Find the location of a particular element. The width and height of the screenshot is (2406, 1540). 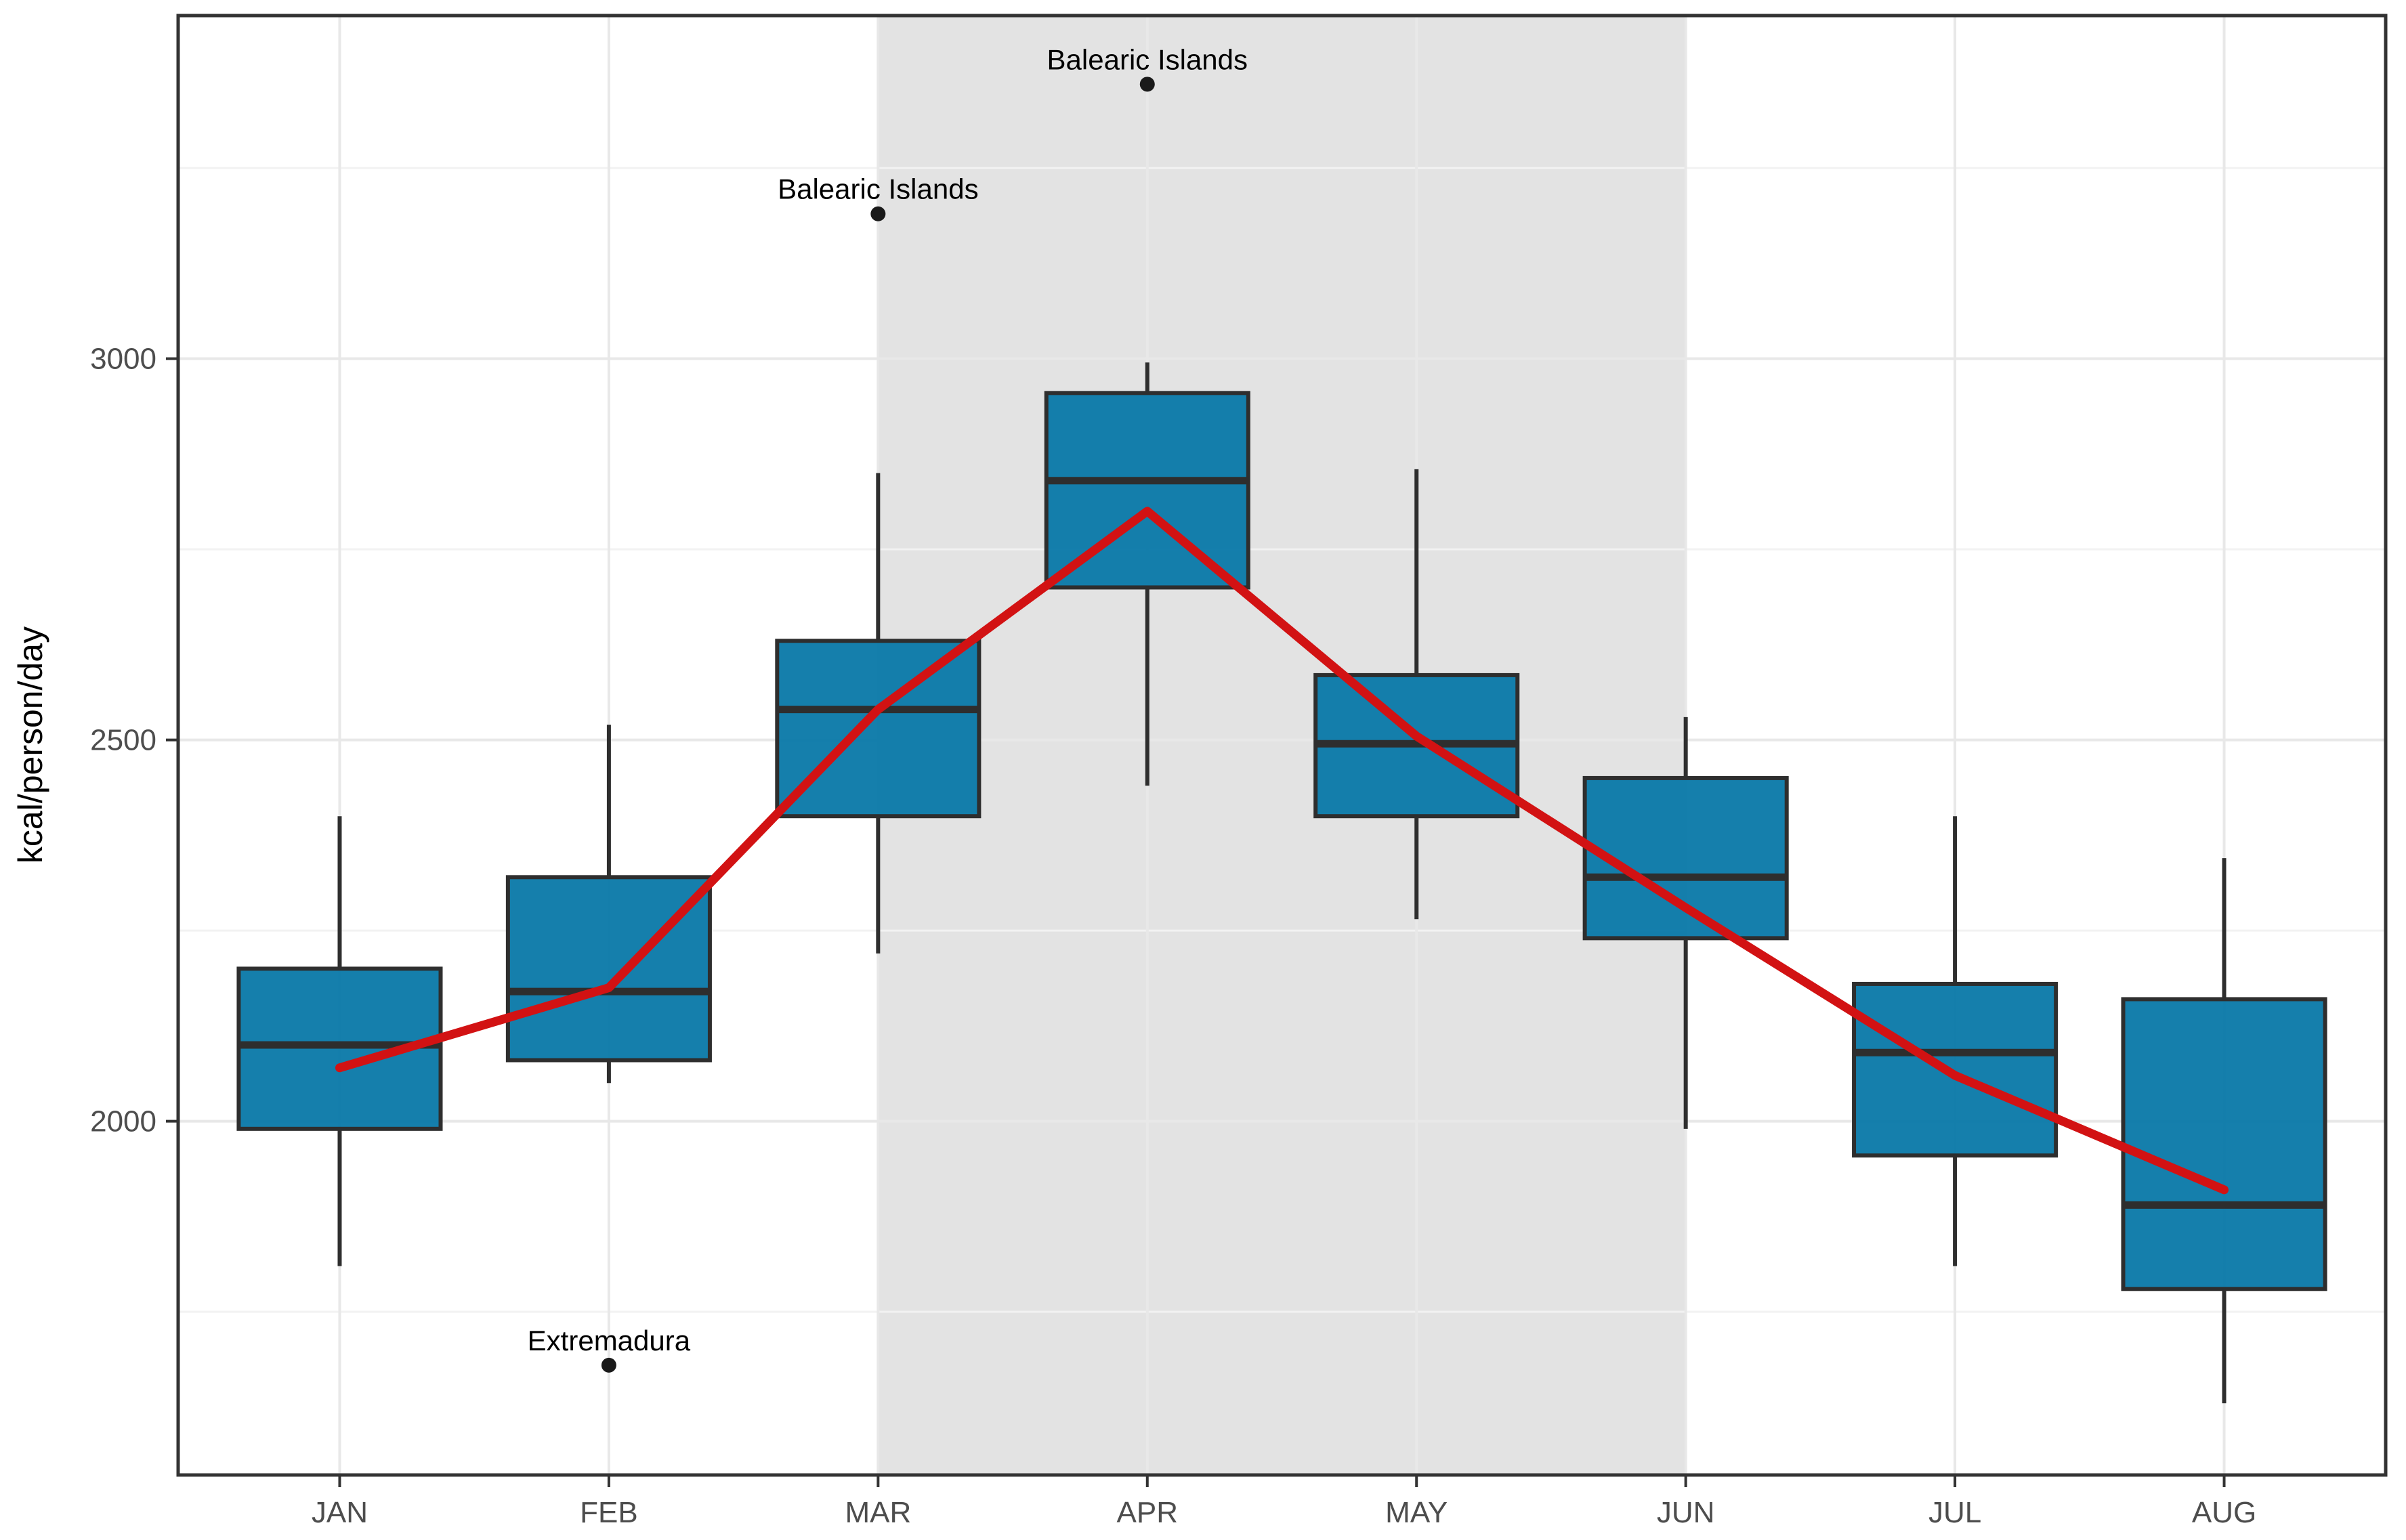

y-tick-label-2000: 2000 is located at coordinates (123, 1121).